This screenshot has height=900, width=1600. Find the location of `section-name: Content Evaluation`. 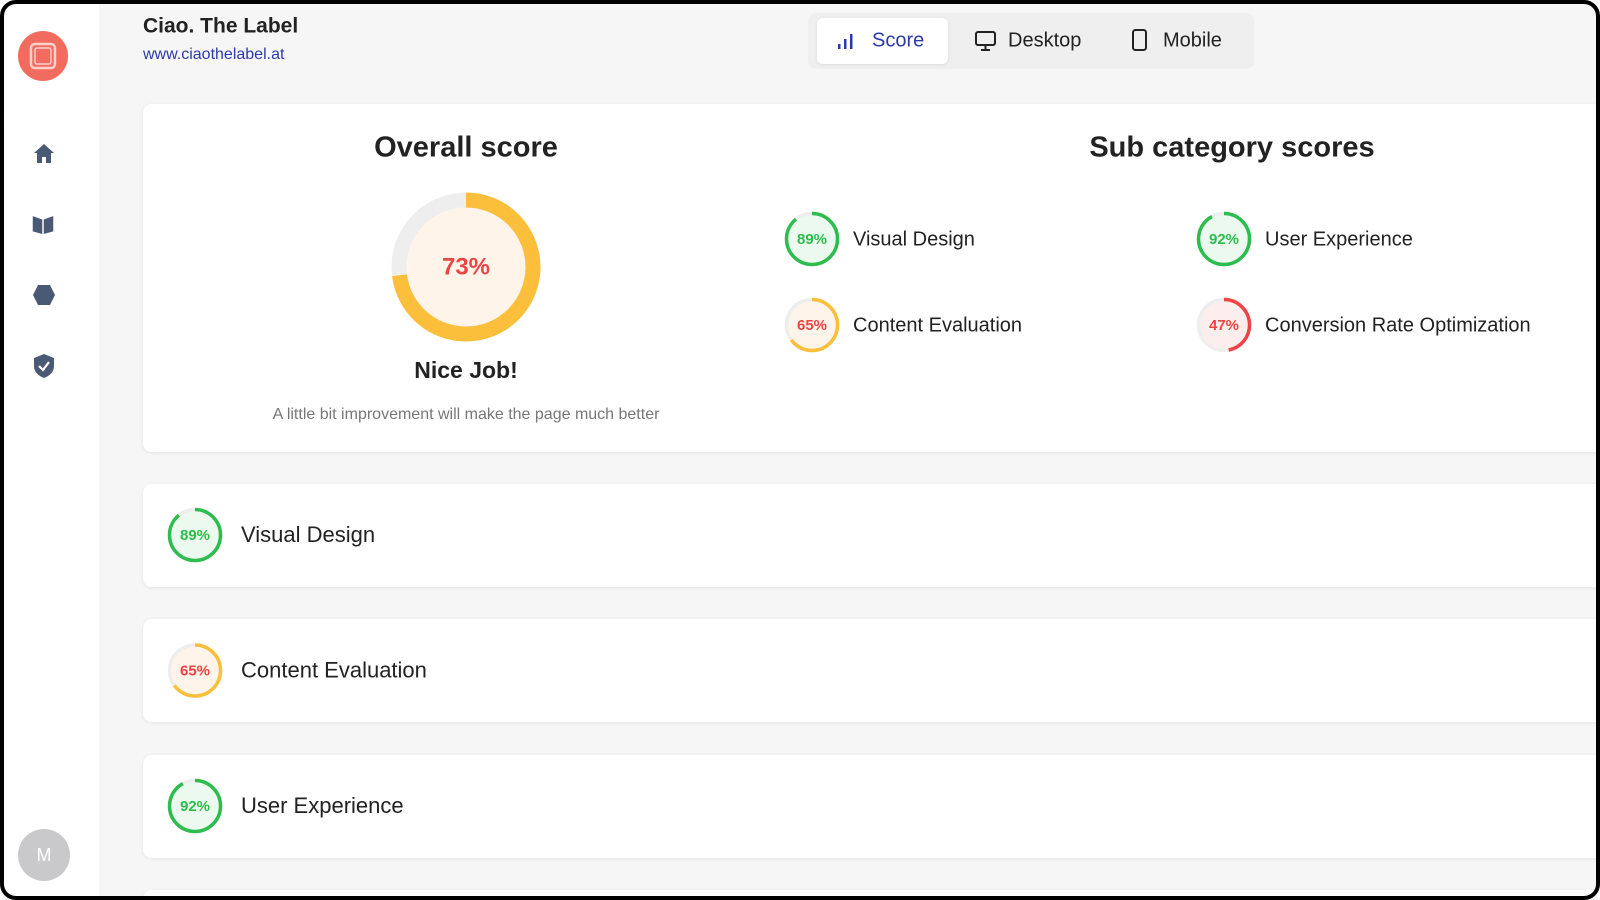

section-name: Content Evaluation is located at coordinates (334, 669).